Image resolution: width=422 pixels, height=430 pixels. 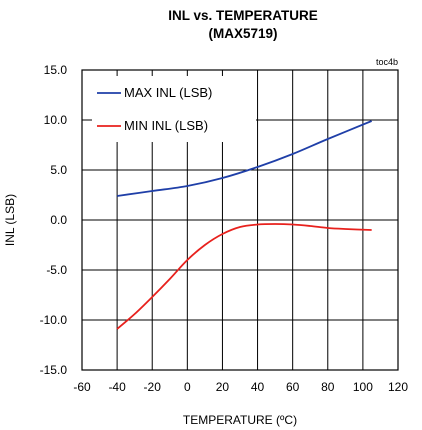 I want to click on legend: MAX INL (LSB) MIN INL (LSB), so click(x=174, y=109).